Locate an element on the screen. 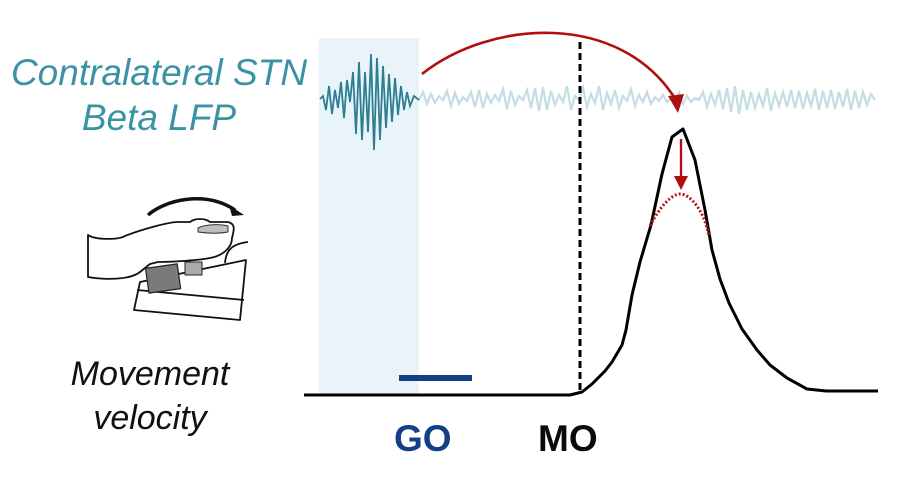 This screenshot has height=483, width=908. rotation-arrow-icon is located at coordinates (191, 207).